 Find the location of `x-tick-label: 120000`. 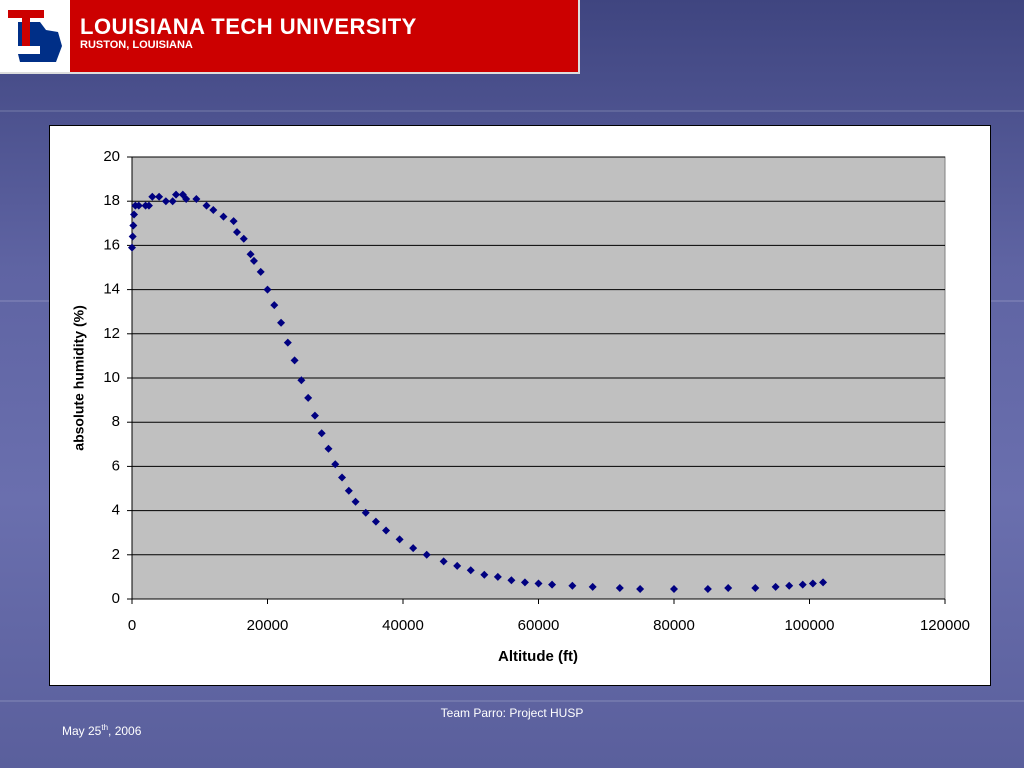

x-tick-label: 120000 is located at coordinates (945, 625).